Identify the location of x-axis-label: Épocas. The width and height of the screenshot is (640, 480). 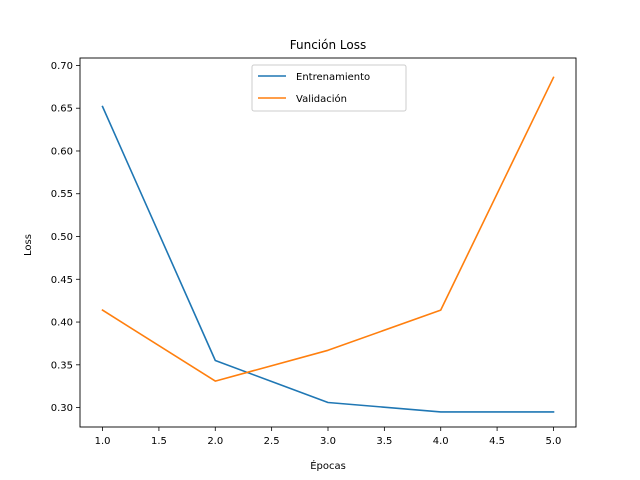
(328, 465).